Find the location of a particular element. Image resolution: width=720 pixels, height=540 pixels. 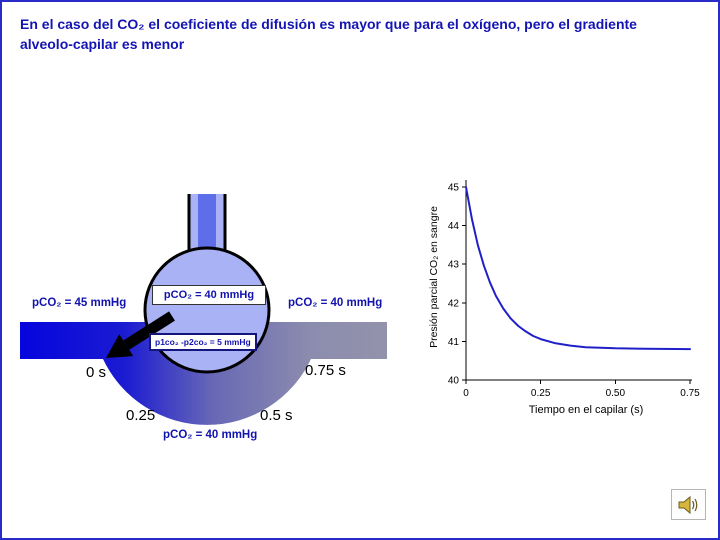

diffusion-arrow-shaft is located at coordinates (149, 330).